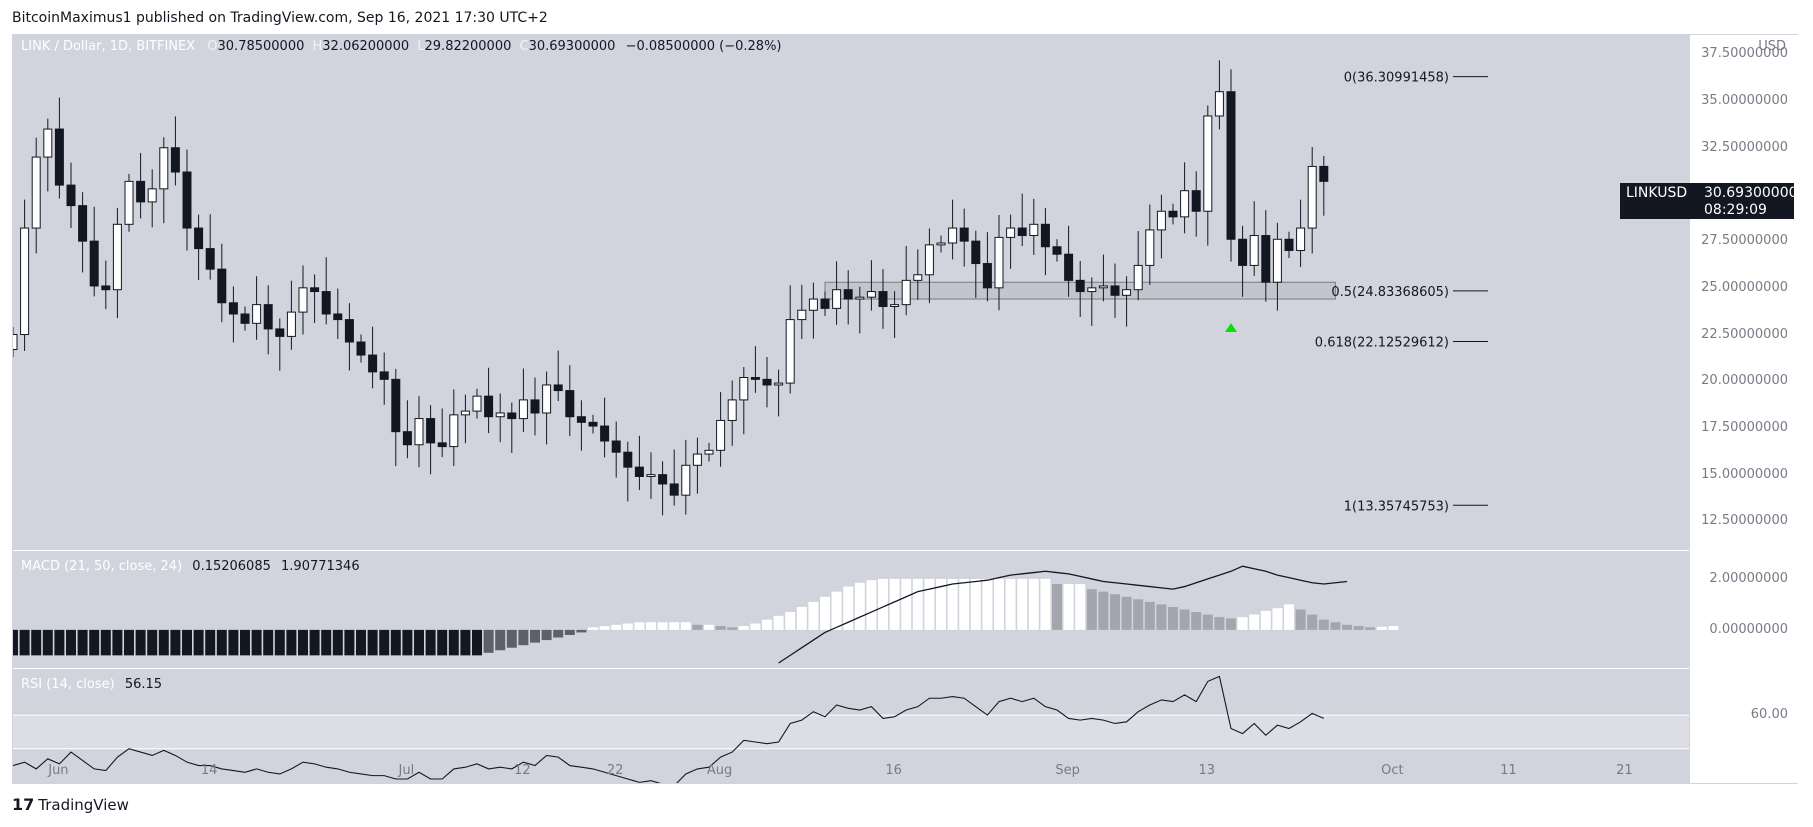  Describe the element at coordinates (893, 770) in the screenshot. I see `time-tick-label: 16` at that location.